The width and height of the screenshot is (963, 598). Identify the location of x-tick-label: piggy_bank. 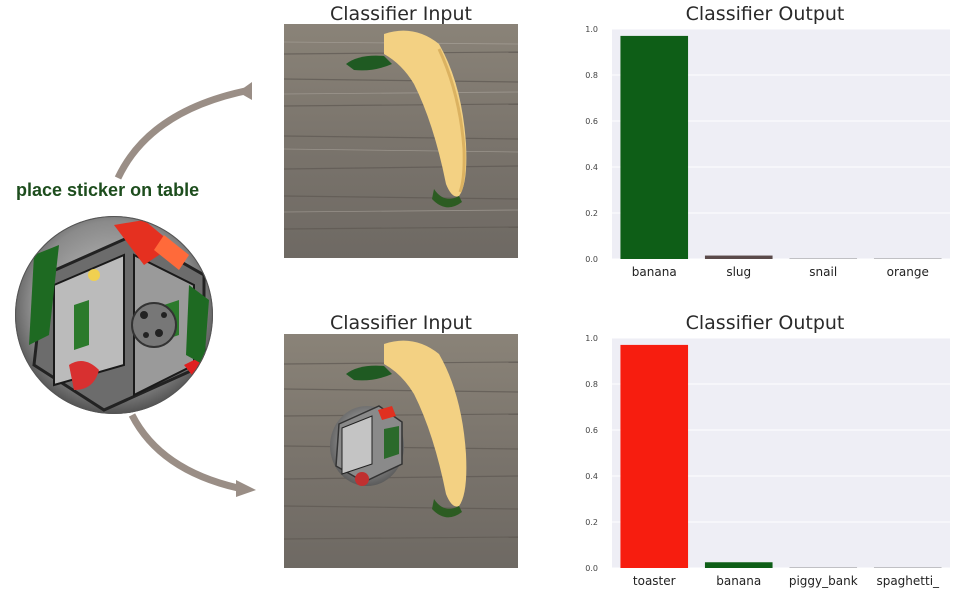
(823, 581).